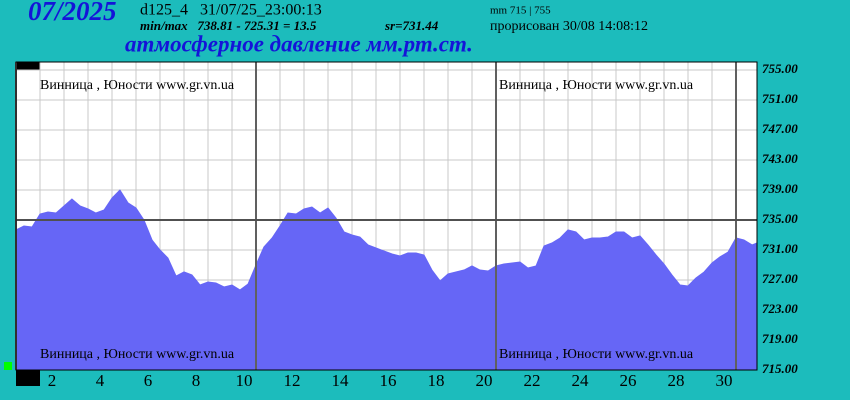  Describe the element at coordinates (581, 380) in the screenshot. I see `x-tick-label: 24` at that location.